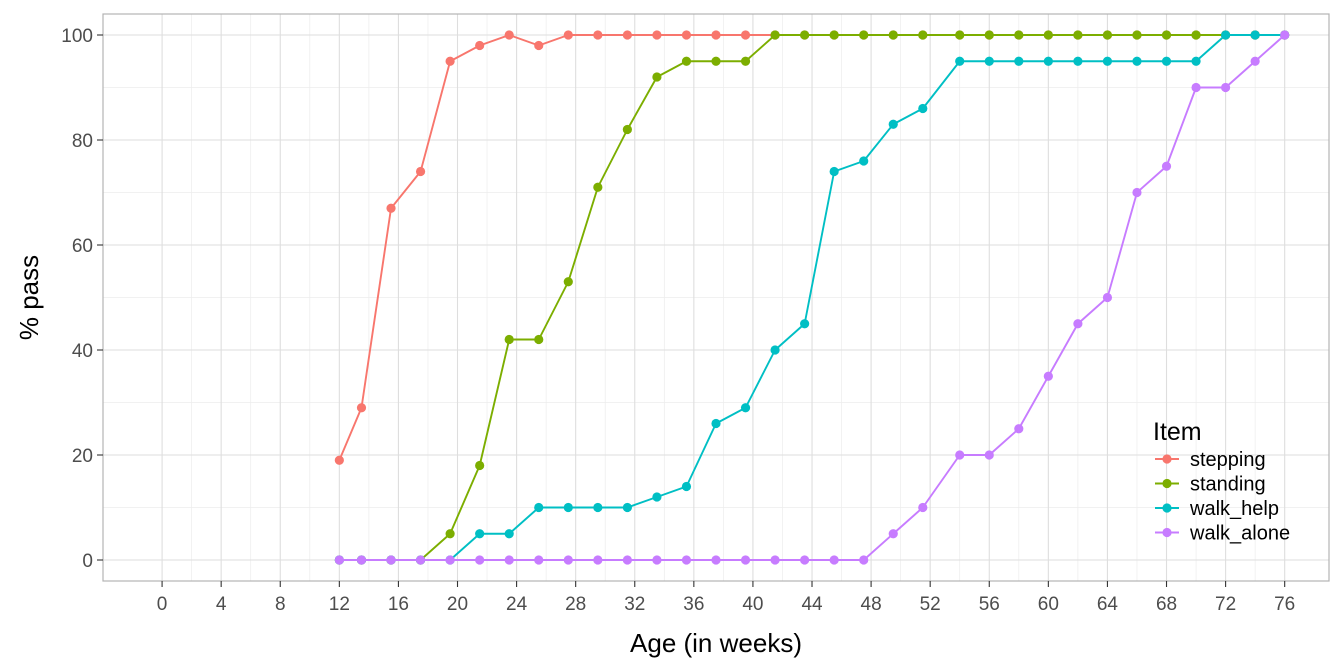 This screenshot has height=672, width=1344. Describe the element at coordinates (1177, 432) in the screenshot. I see `legend-title: Item` at that location.